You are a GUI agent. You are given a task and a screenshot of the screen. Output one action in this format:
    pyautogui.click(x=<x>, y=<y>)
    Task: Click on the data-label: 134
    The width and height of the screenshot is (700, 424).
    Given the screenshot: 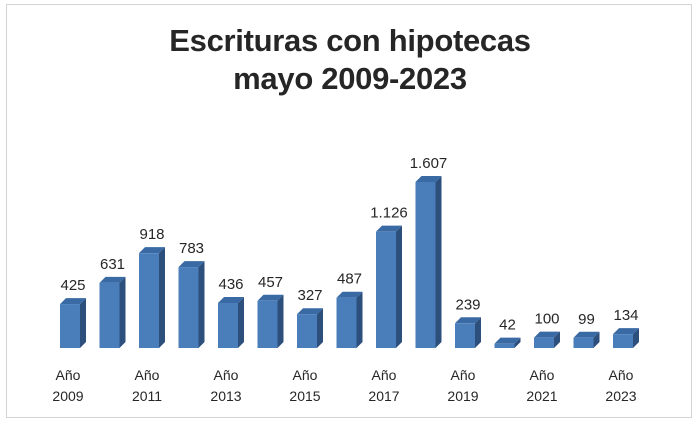 What is the action you would take?
    pyautogui.click(x=625, y=315)
    